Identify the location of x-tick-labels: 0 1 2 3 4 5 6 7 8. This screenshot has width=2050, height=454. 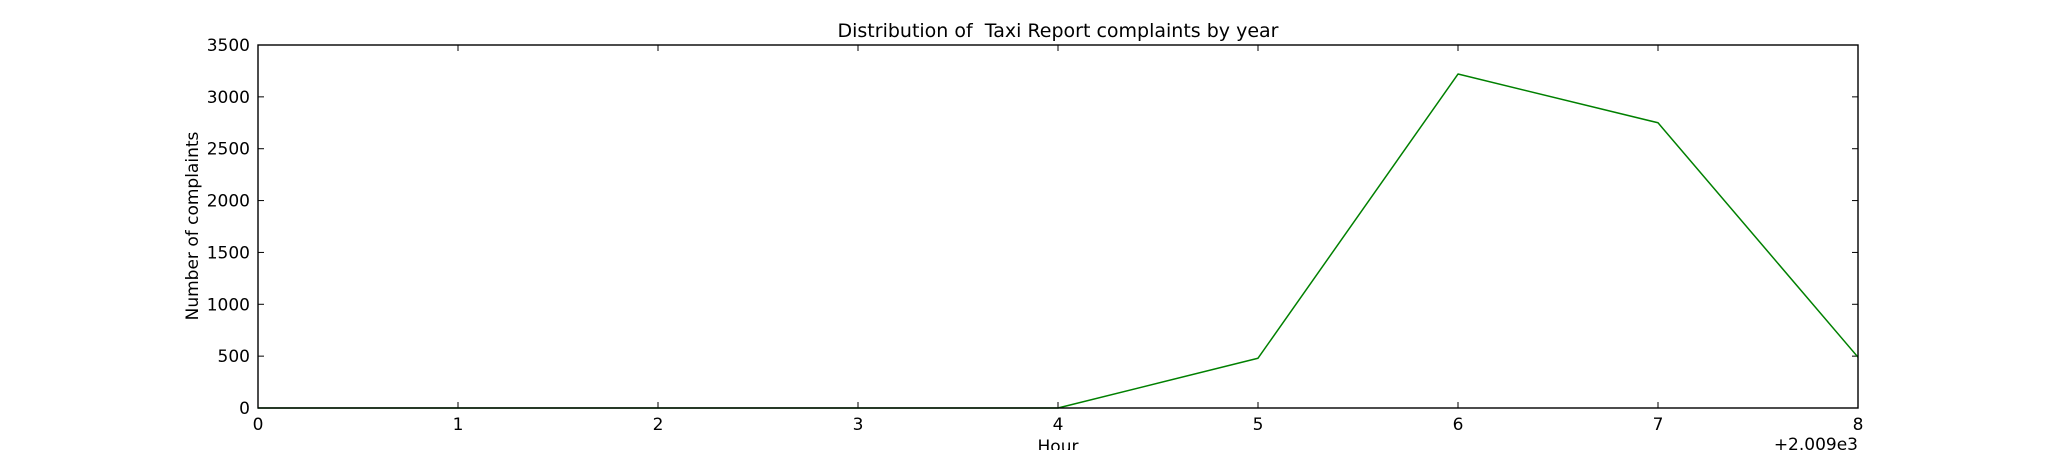
(1058, 425).